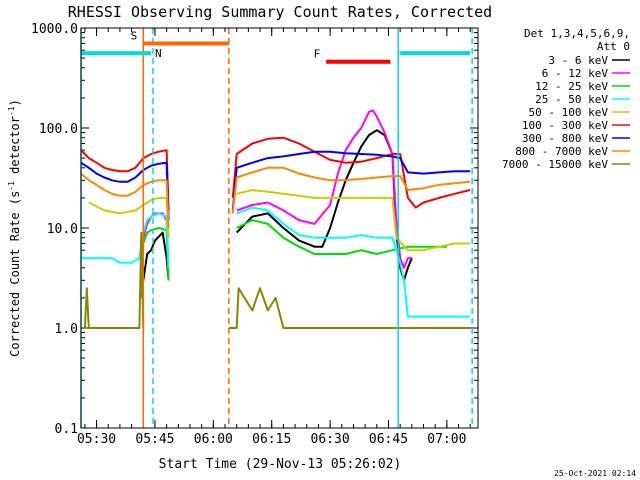 Image resolution: width=640 pixels, height=480 pixels. Describe the element at coordinates (15, 102) in the screenshot. I see `y-label-end: )` at that location.